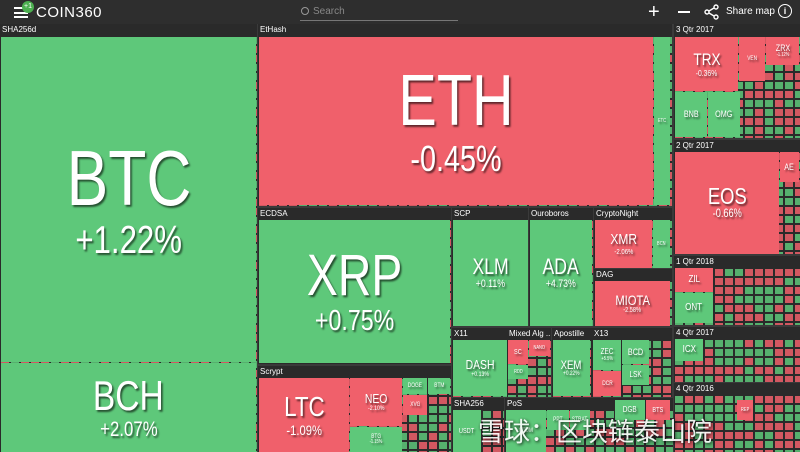  I want to click on coin-tile: MIOTA -2.58%, so click(632, 303).